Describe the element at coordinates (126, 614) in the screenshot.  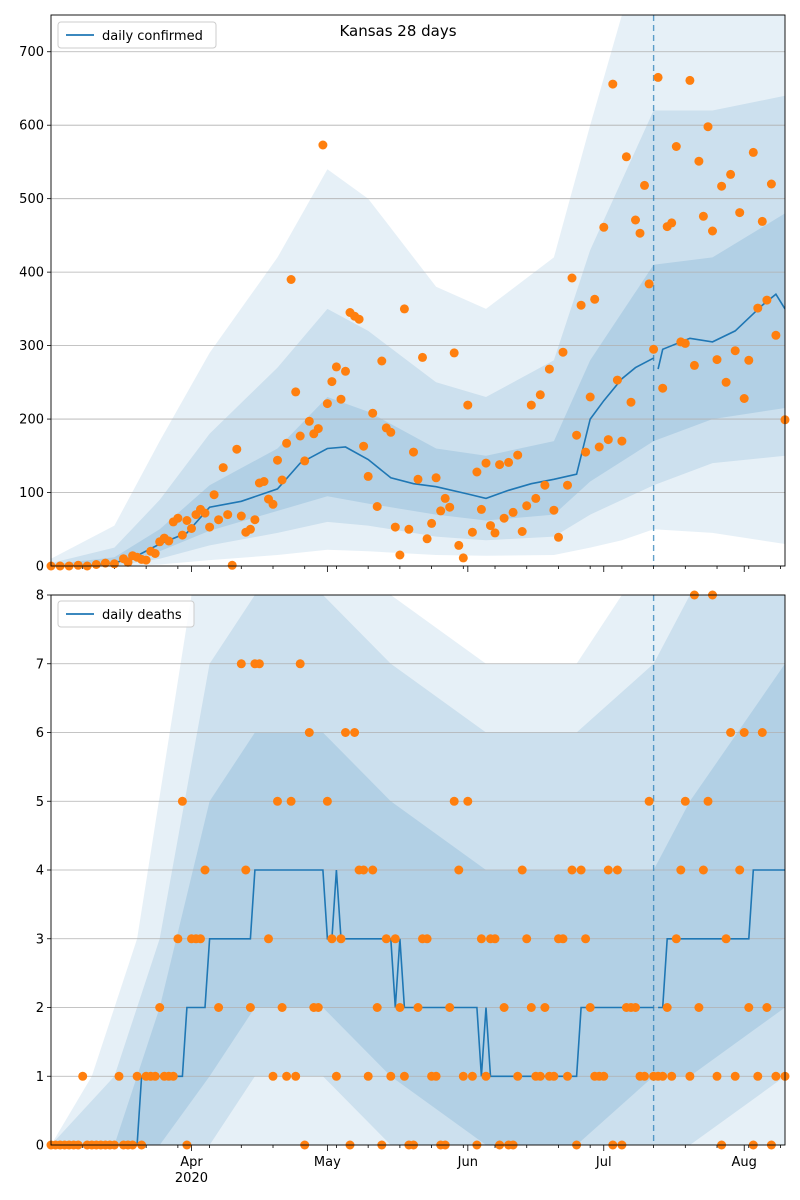
I see `legend-deaths: daily deaths` at that location.